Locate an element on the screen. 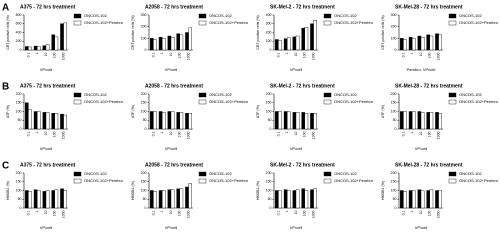  panel-title: A375 - 72 hrs treatment is located at coordinates (48, 86).